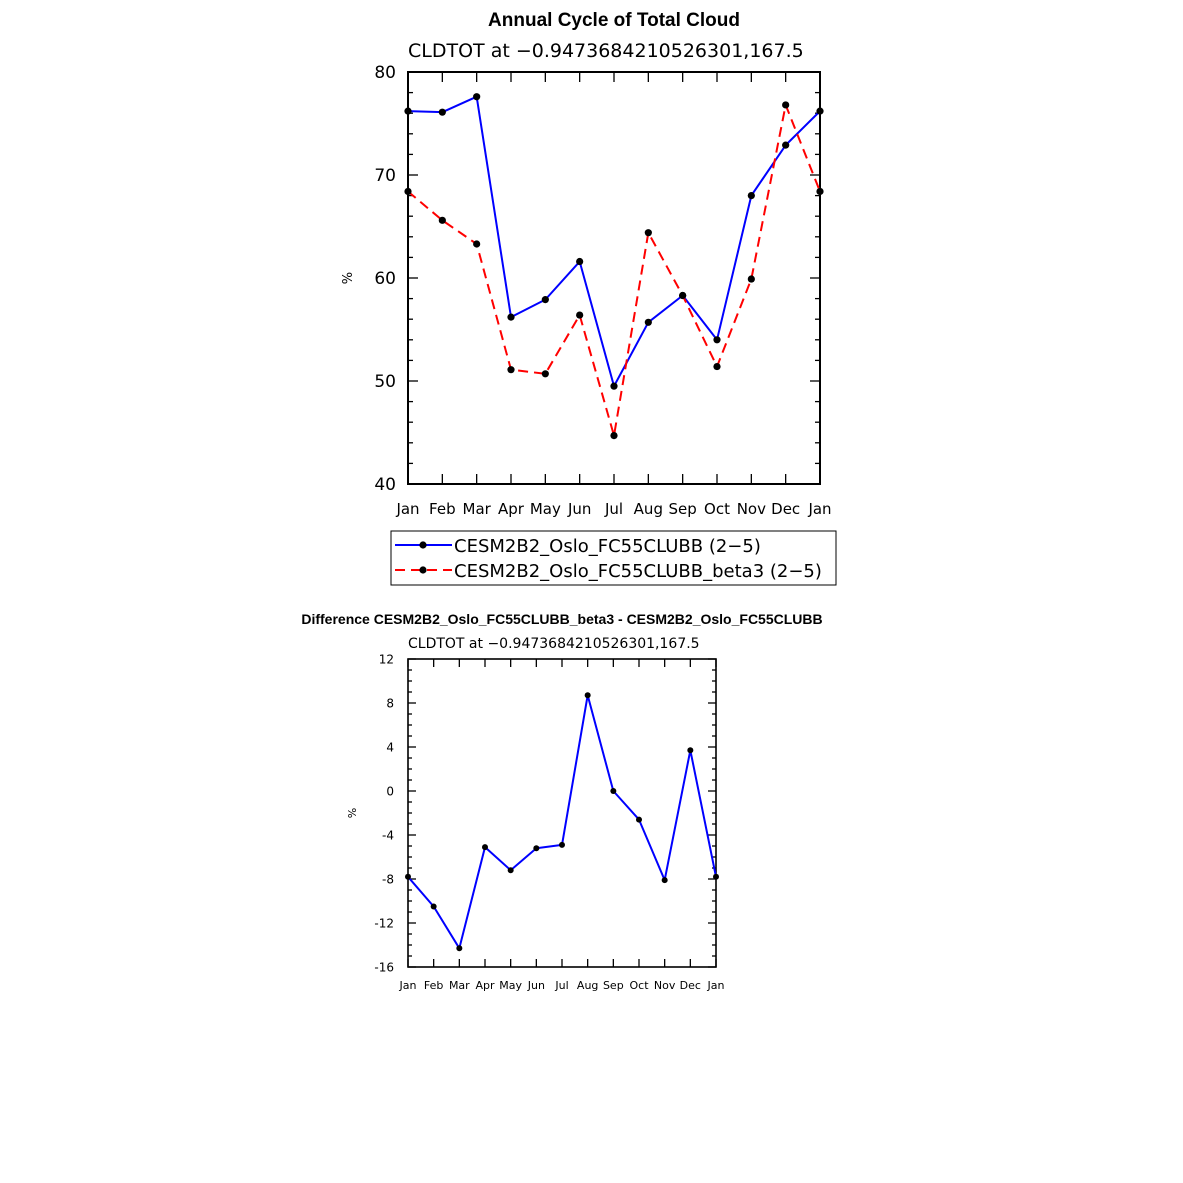  What do you see at coordinates (388, 835) in the screenshot?
I see `y-tick-label: -4` at bounding box center [388, 835].